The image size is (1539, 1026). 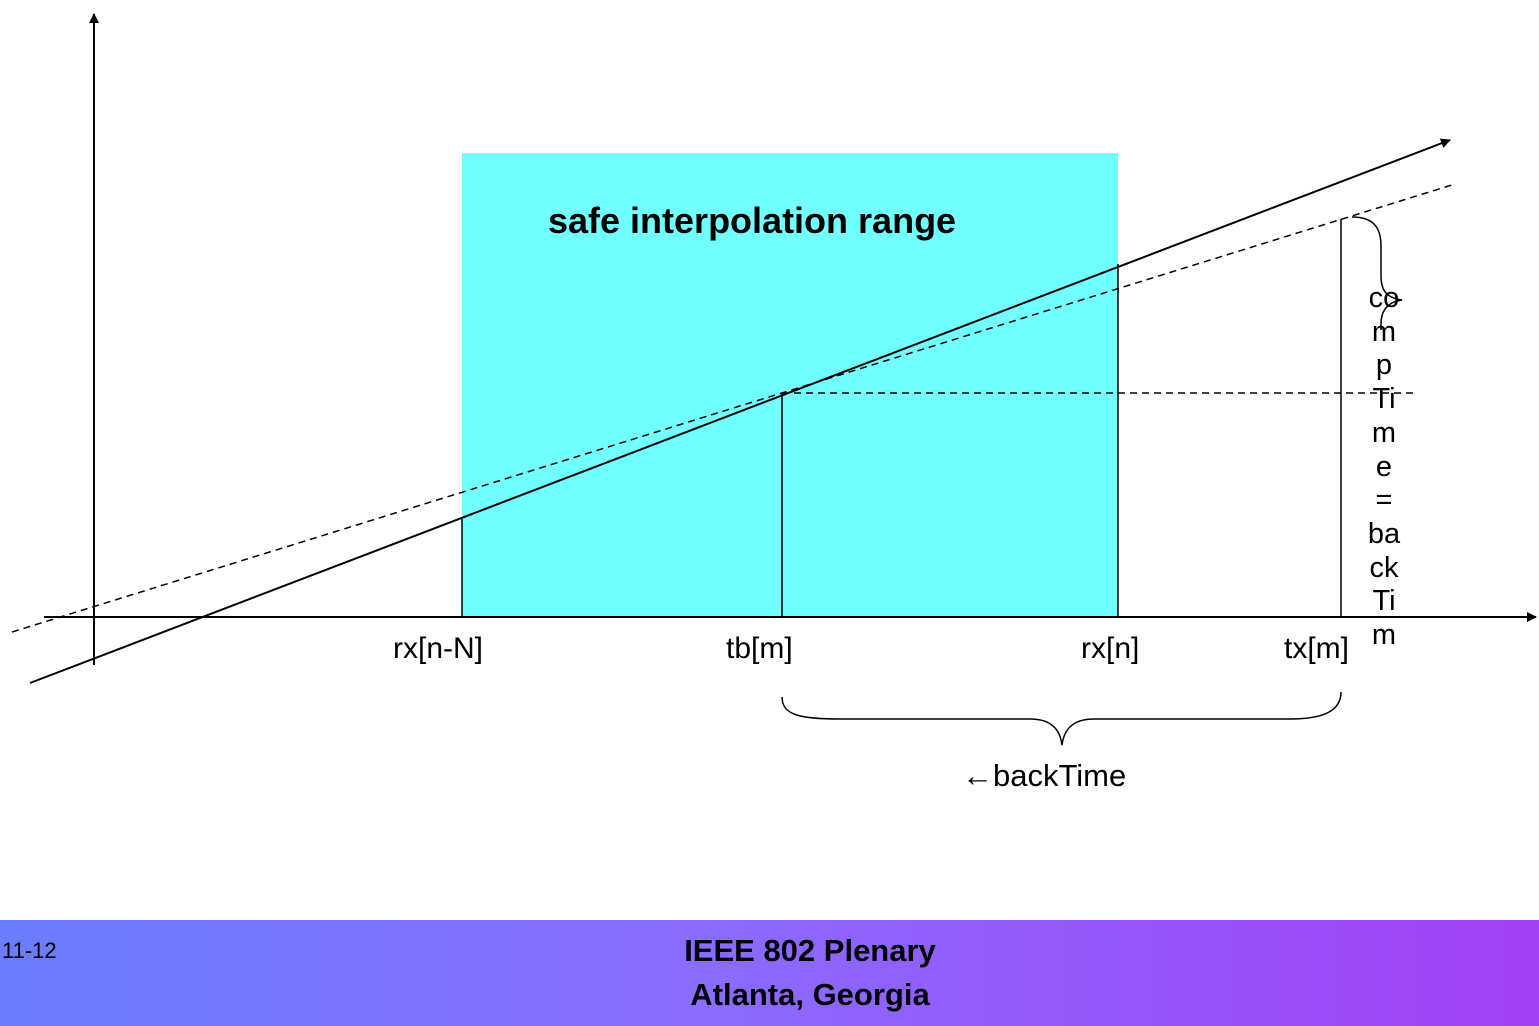 I want to click on label-rx-n-minus-N: rx[n-N], so click(x=438, y=648).